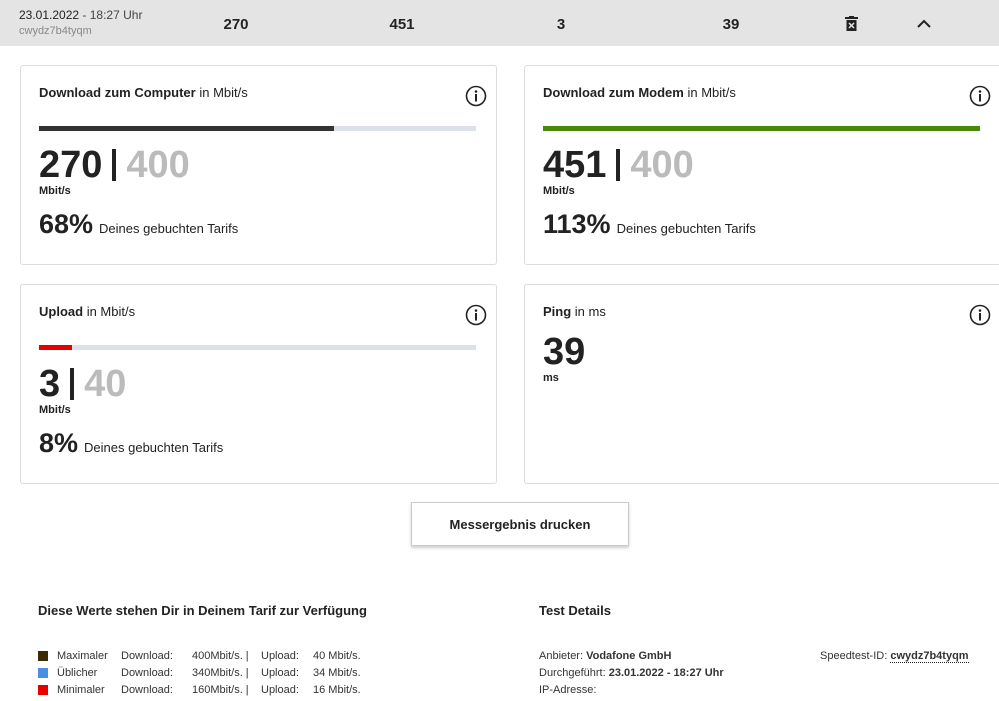  I want to click on card-title: Ping in ms, so click(574, 311).